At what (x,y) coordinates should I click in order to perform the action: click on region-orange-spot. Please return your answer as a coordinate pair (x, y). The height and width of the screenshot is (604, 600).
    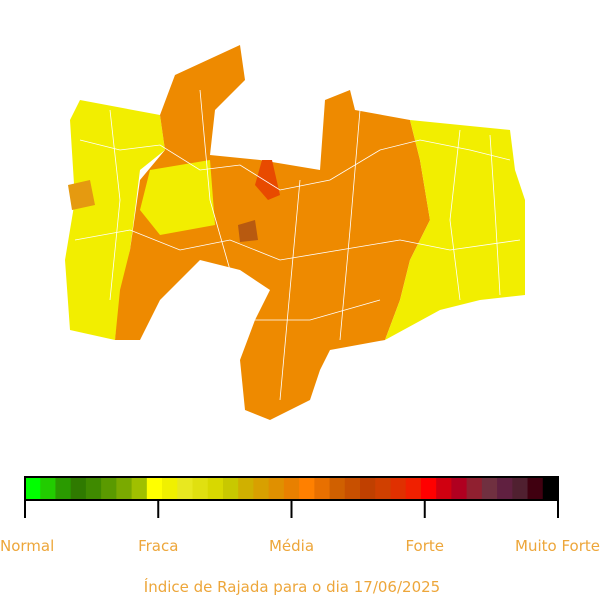
    Looking at the image, I should click on (81, 195).